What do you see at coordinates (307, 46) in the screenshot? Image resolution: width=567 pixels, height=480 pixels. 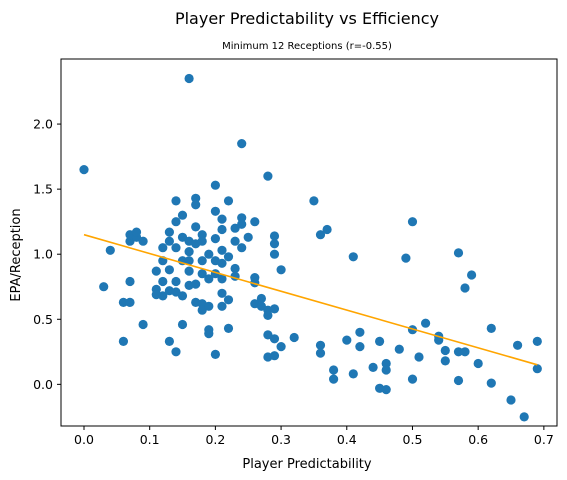 I see `chart-subtitle: Minimum 12 Receptions (r=-0.55)` at bounding box center [307, 46].